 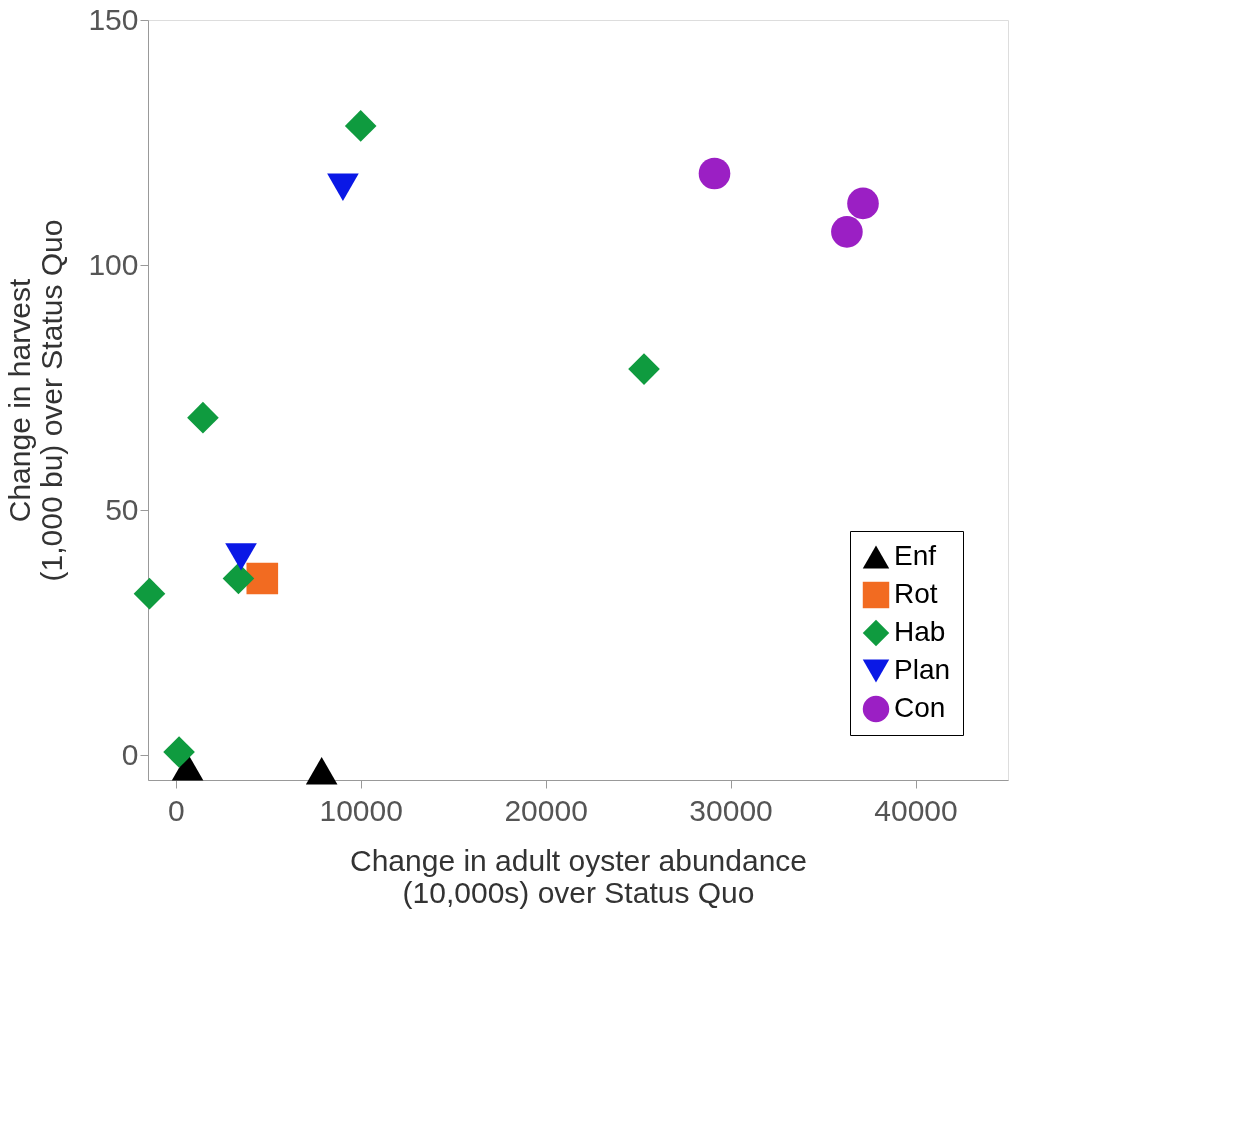 What do you see at coordinates (130, 754) in the screenshot?
I see `y-tick-label: 0` at bounding box center [130, 754].